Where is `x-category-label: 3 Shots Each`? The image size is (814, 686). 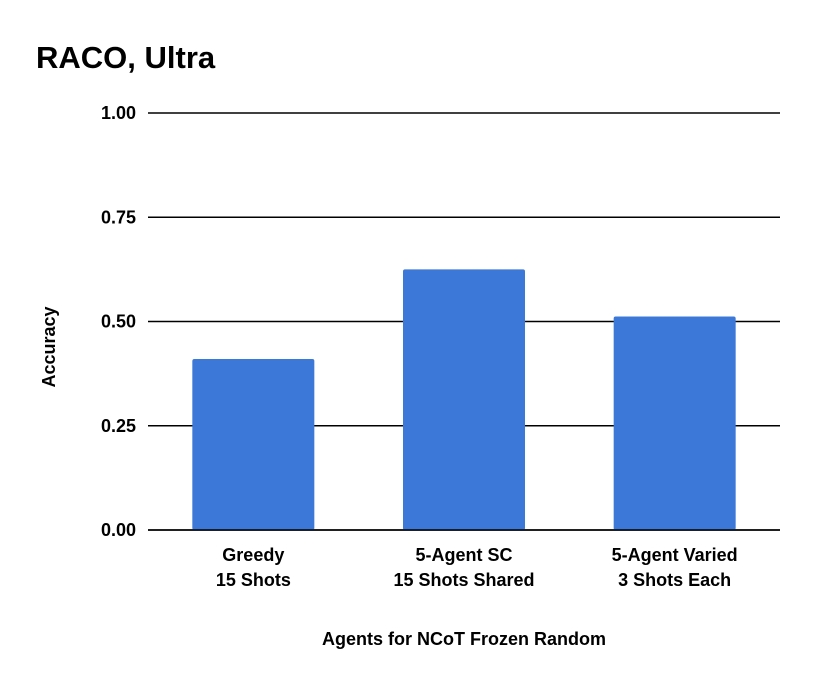
x-category-label: 3 Shots Each is located at coordinates (674, 580).